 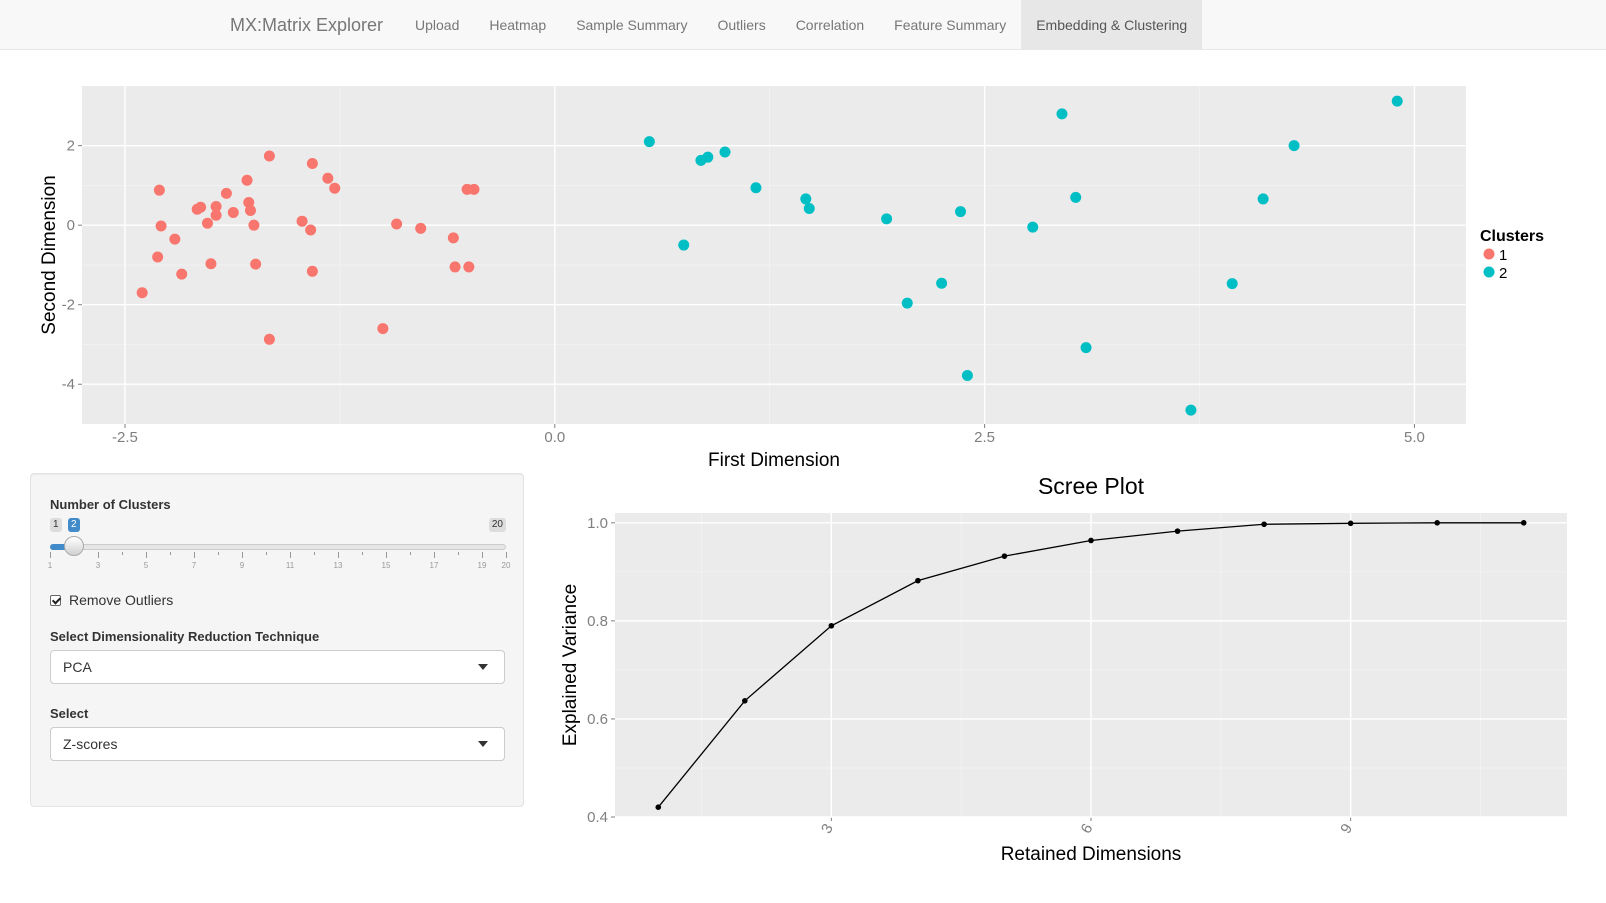 What do you see at coordinates (741, 25) in the screenshot?
I see `tab-outliers: Outliers` at bounding box center [741, 25].